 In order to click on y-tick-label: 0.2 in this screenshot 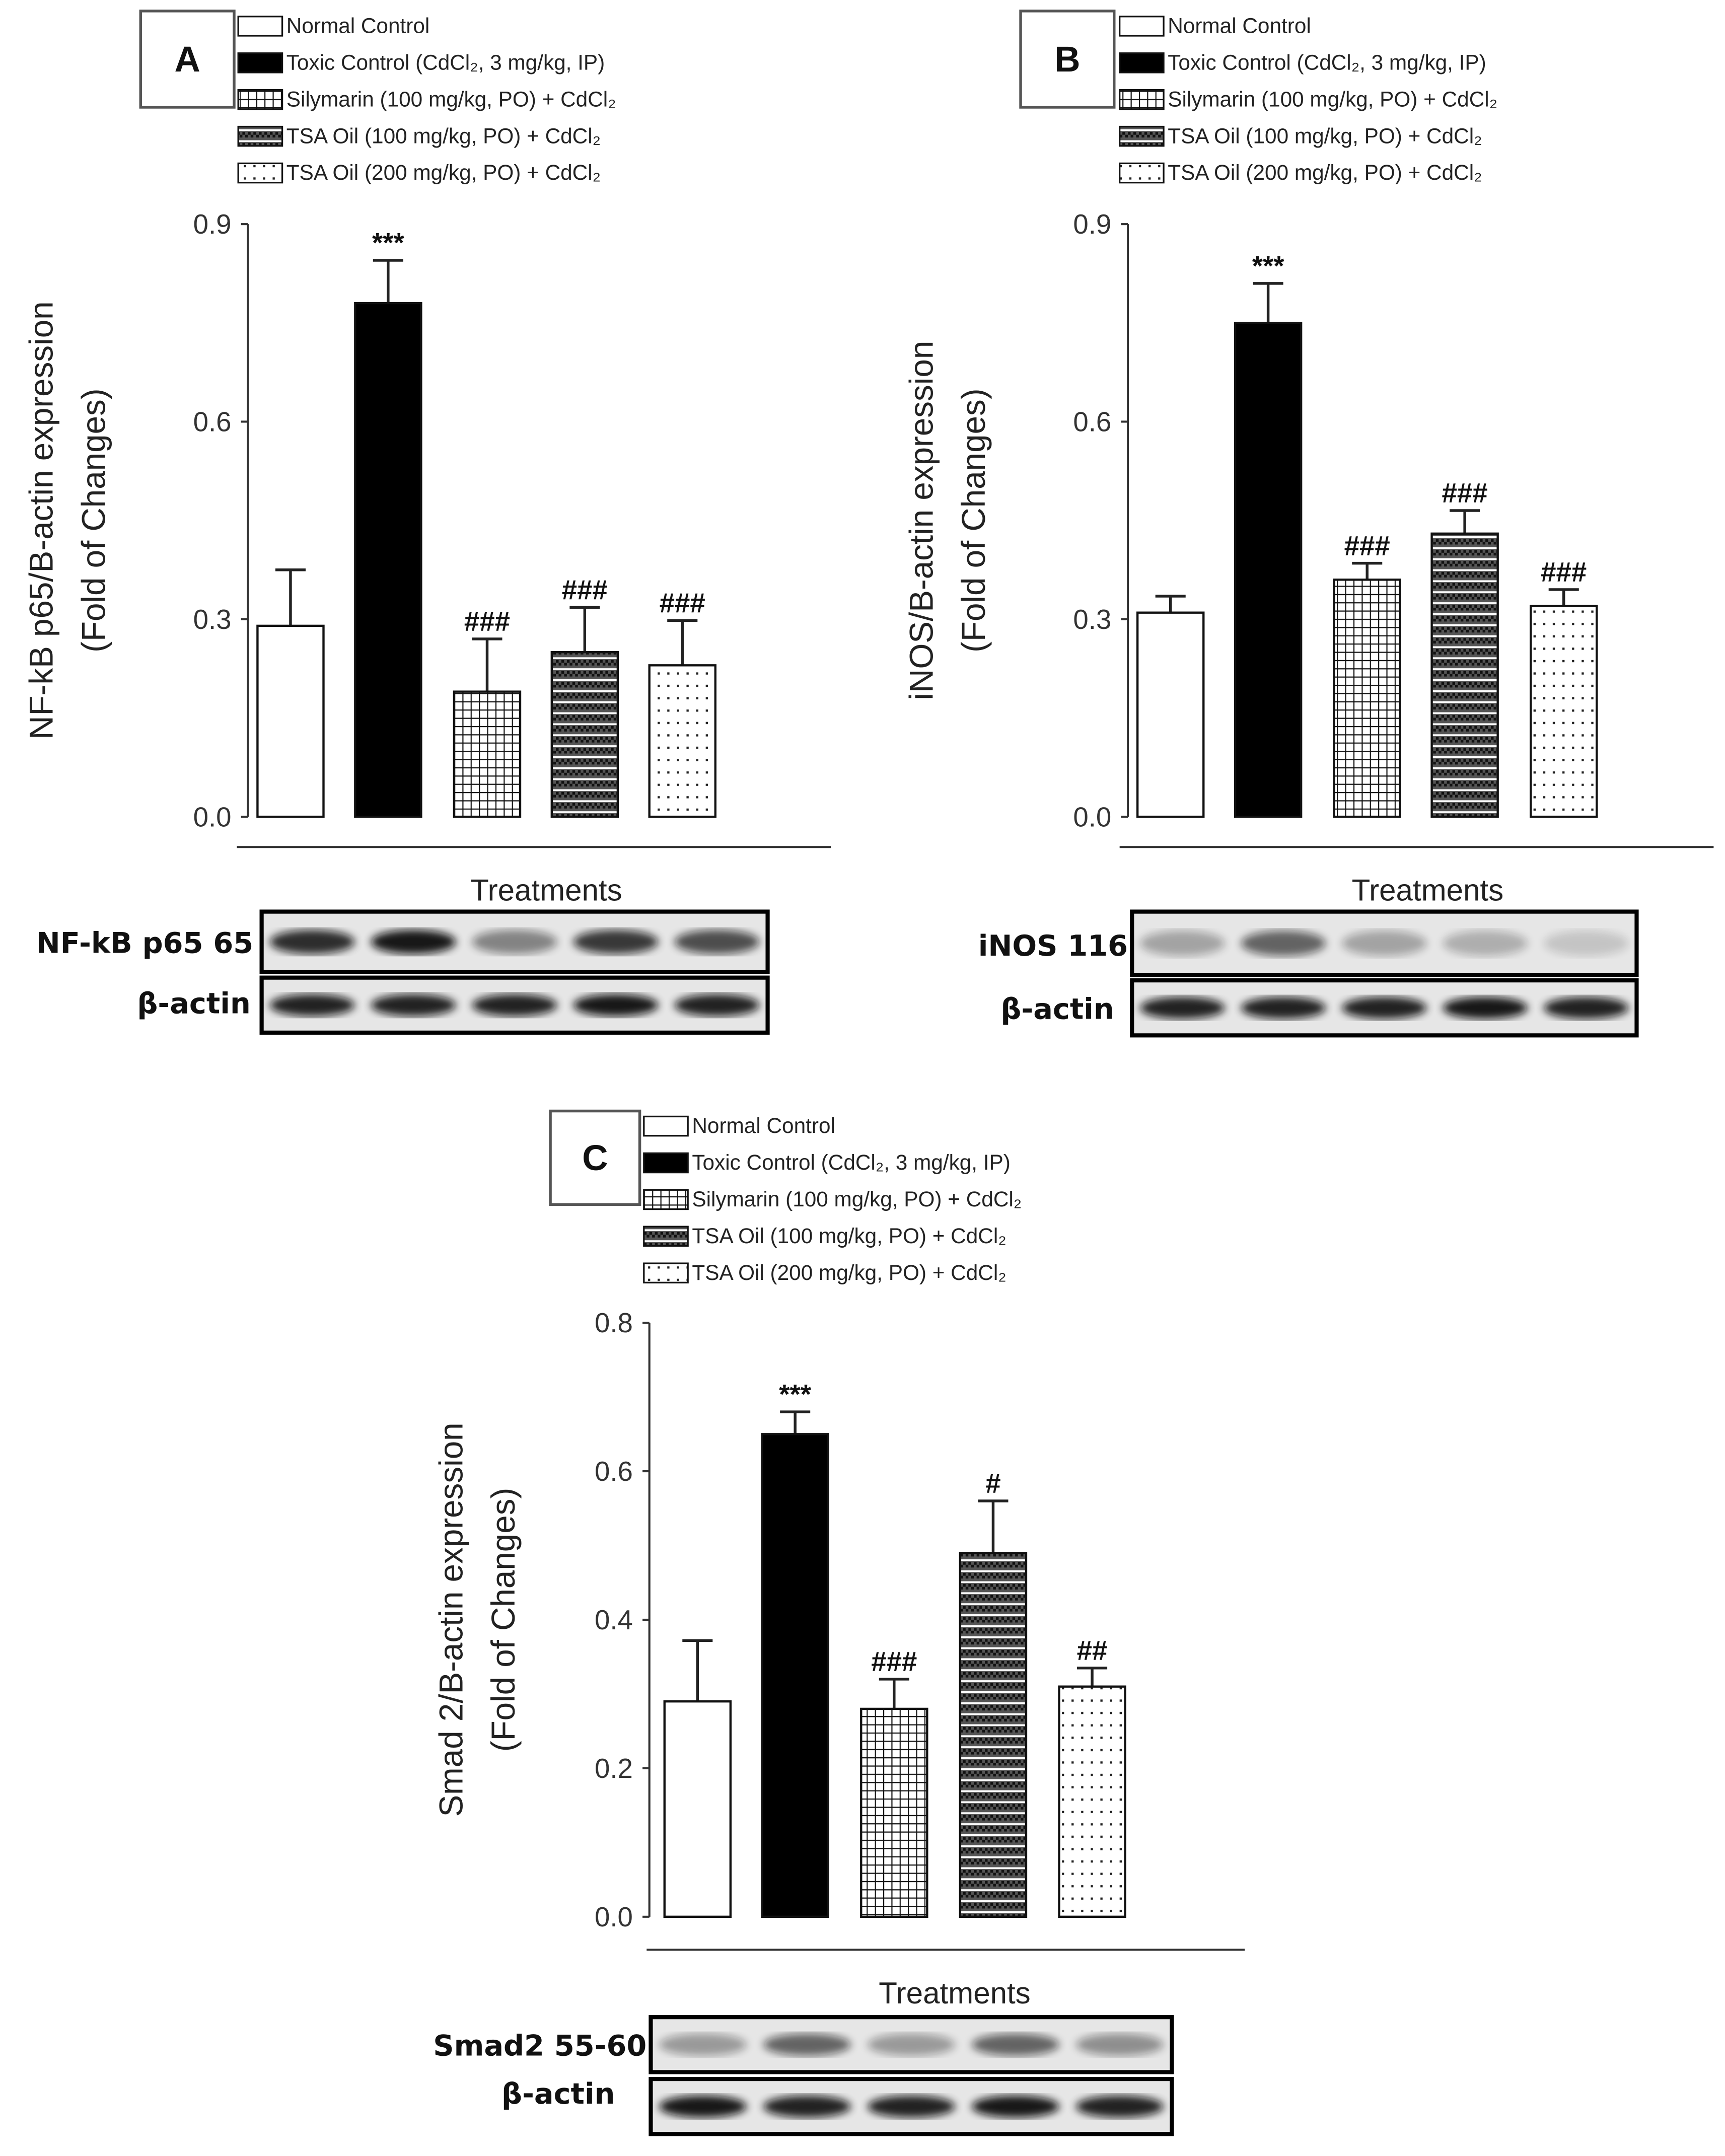, I will do `click(614, 1768)`.